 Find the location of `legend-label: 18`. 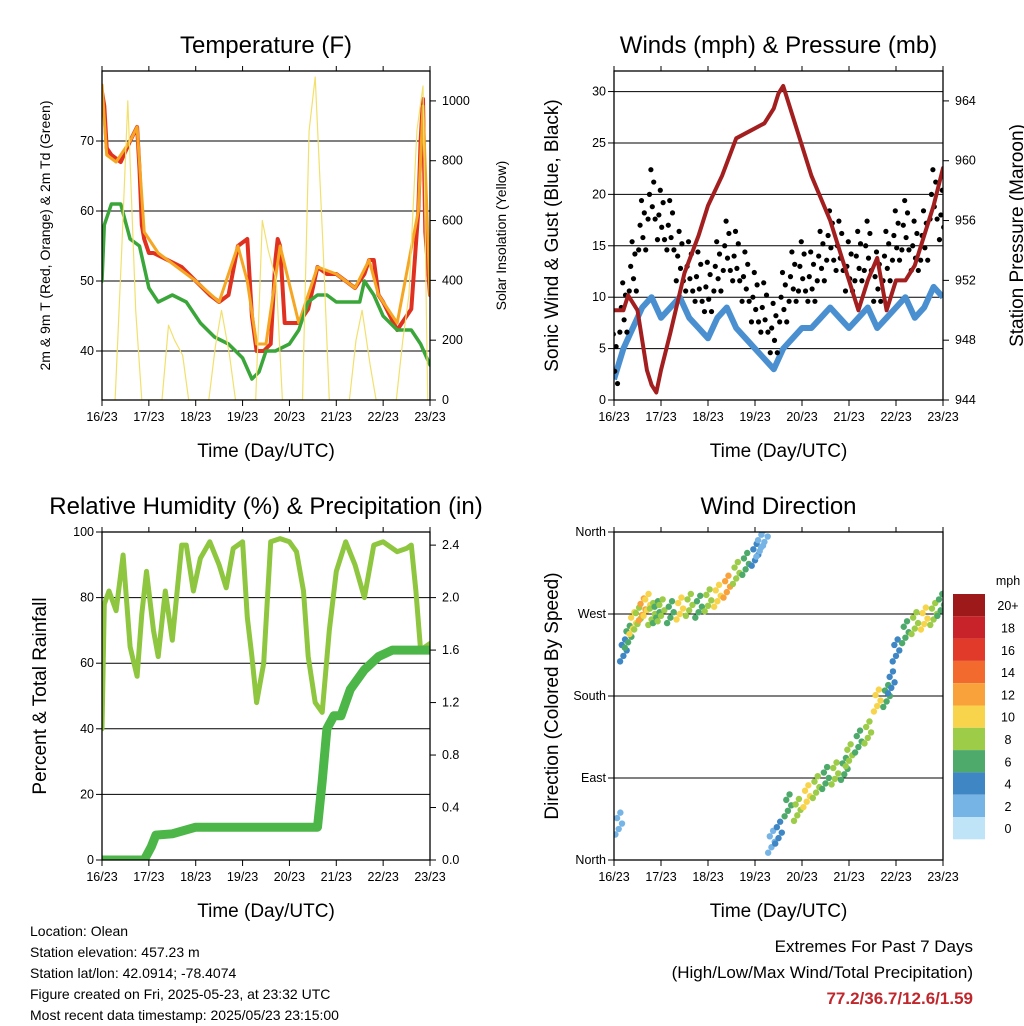

legend-label: 18 is located at coordinates (1008, 628).